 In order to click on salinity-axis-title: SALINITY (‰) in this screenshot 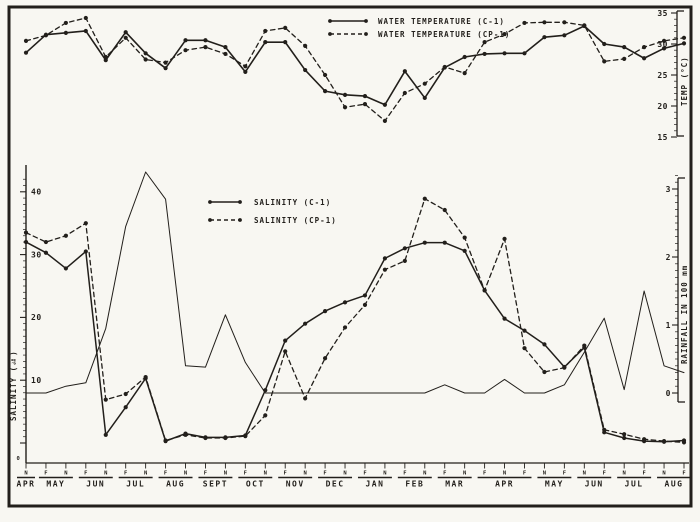, I will do `click(13, 386)`.